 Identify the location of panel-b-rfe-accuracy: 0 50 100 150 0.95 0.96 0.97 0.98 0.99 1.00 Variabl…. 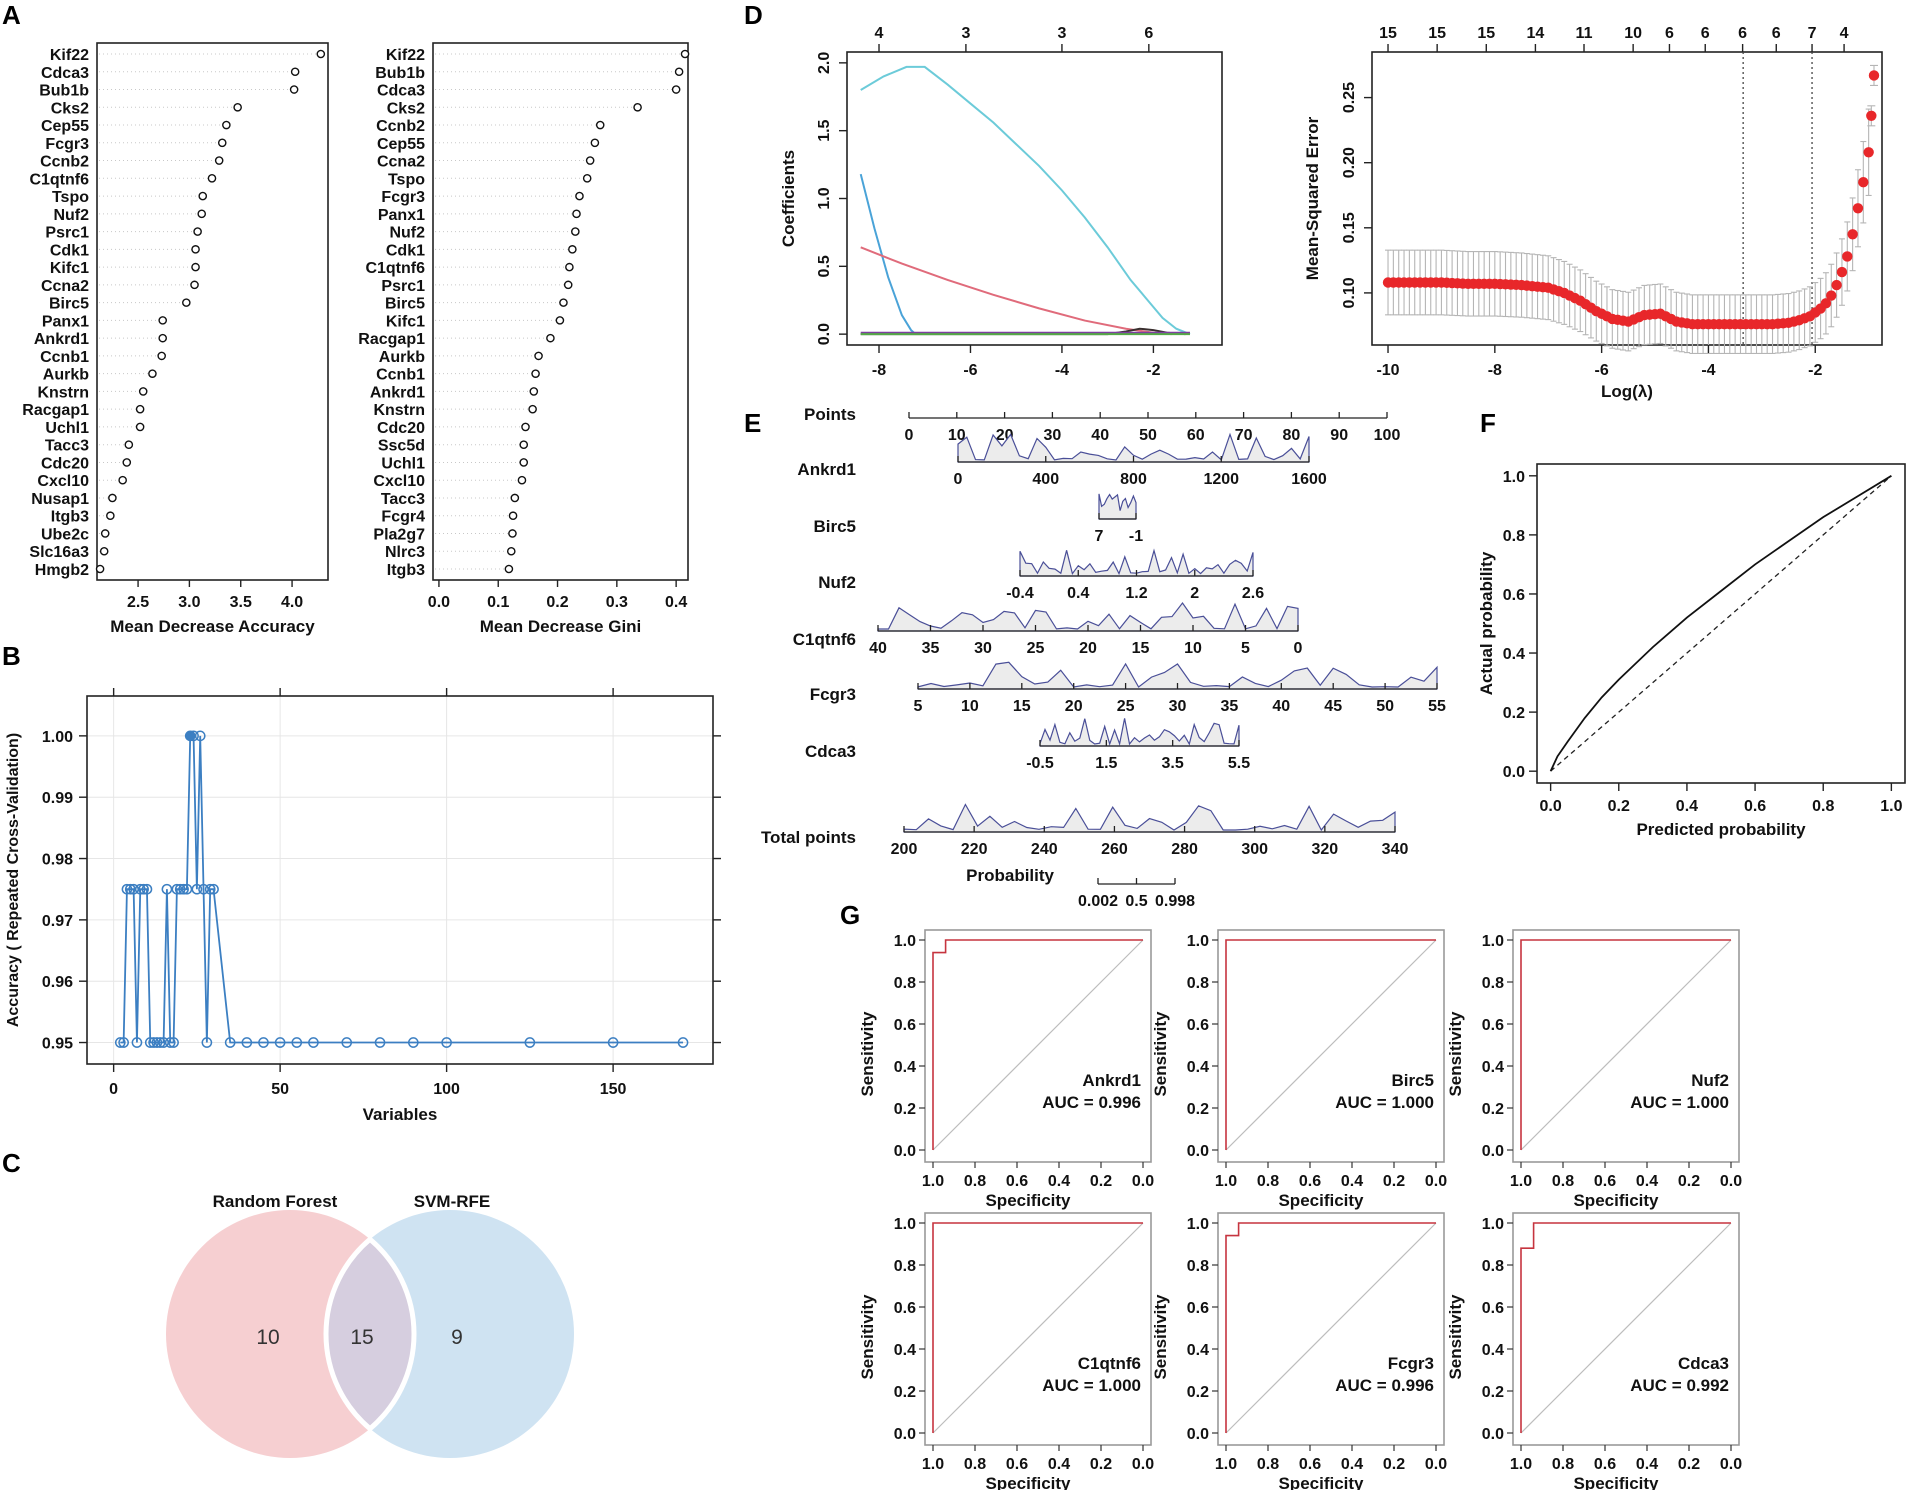
(363, 906).